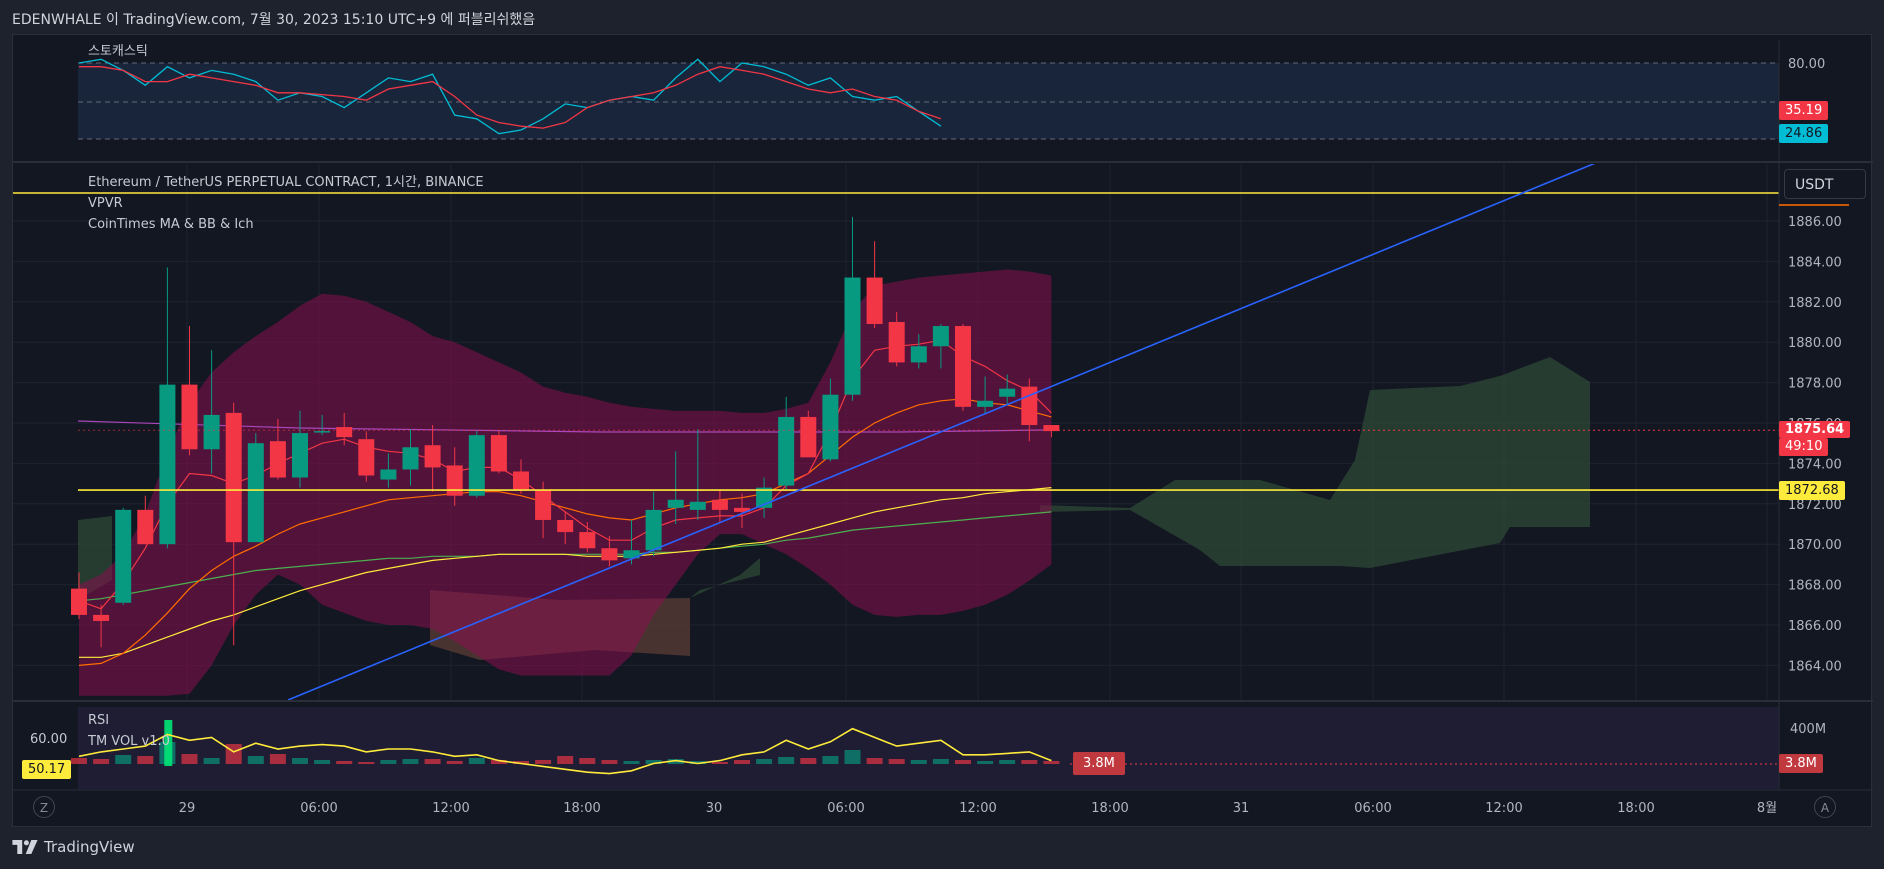 The height and width of the screenshot is (869, 1884). Describe the element at coordinates (565, 751) in the screenshot. I see `rsi-line` at that location.